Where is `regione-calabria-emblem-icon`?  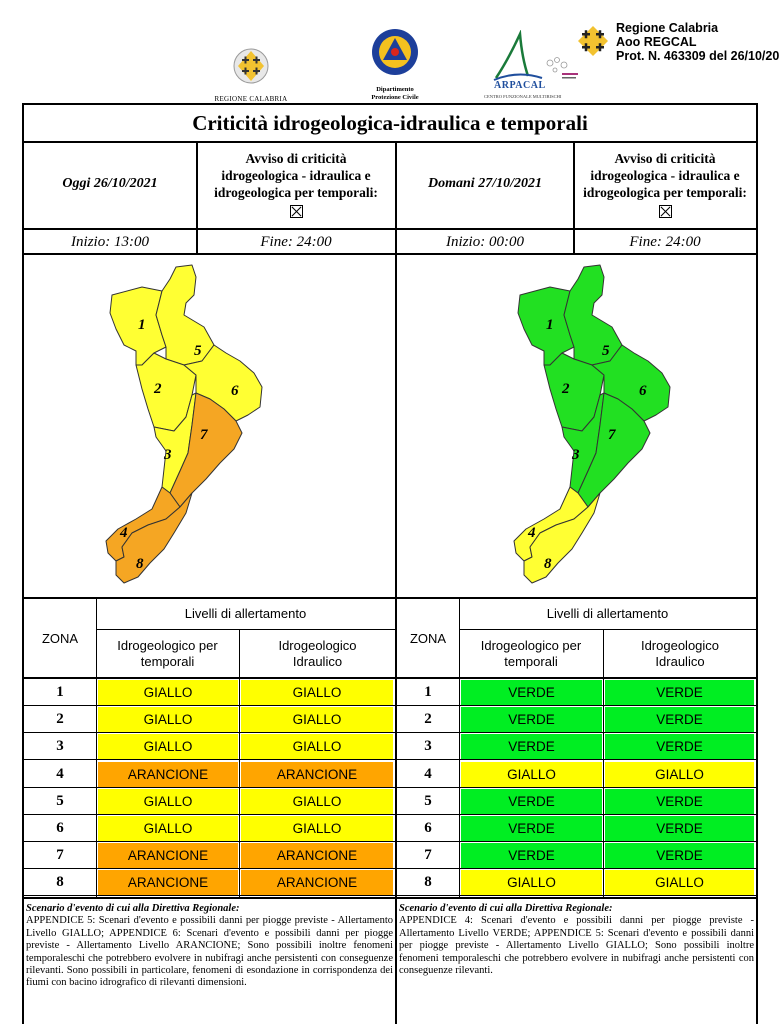
regione-calabria-emblem-icon is located at coordinates (251, 66).